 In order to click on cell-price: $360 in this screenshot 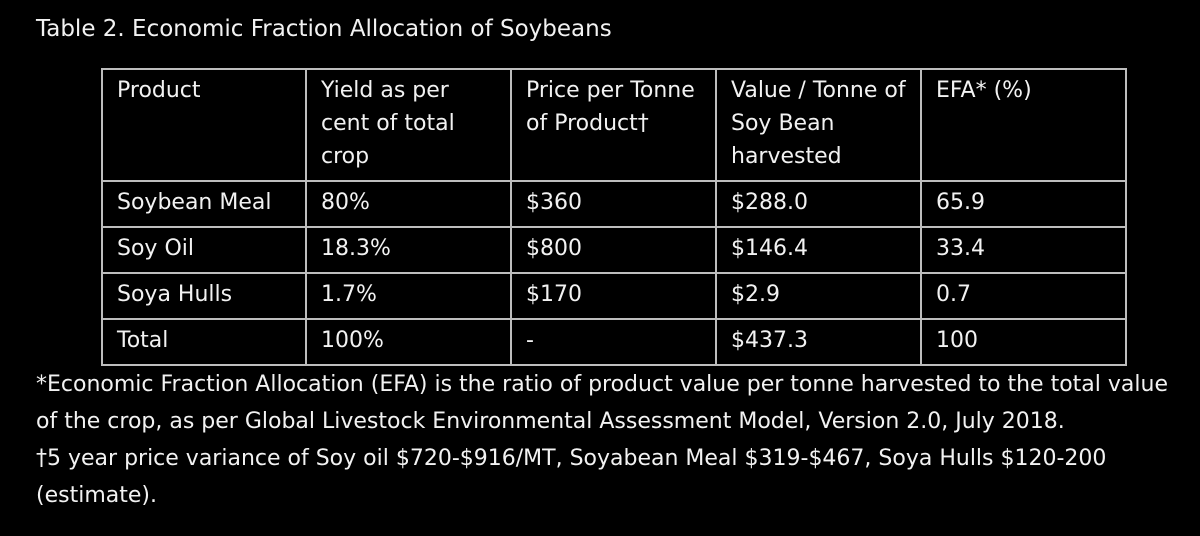, I will do `click(613, 204)`.